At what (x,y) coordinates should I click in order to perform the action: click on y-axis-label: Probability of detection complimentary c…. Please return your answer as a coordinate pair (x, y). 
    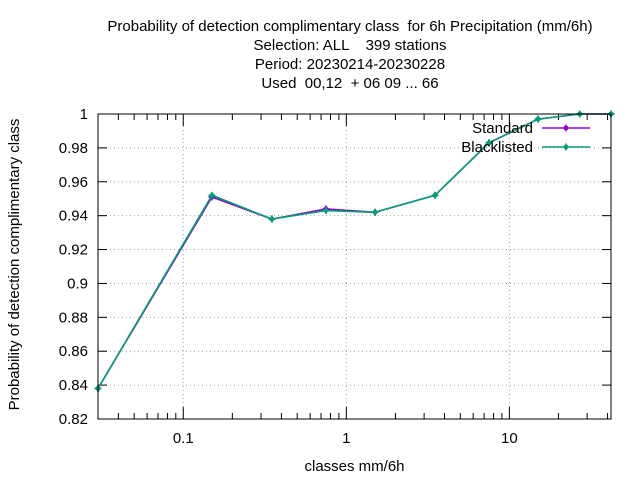
    Looking at the image, I should click on (14, 265).